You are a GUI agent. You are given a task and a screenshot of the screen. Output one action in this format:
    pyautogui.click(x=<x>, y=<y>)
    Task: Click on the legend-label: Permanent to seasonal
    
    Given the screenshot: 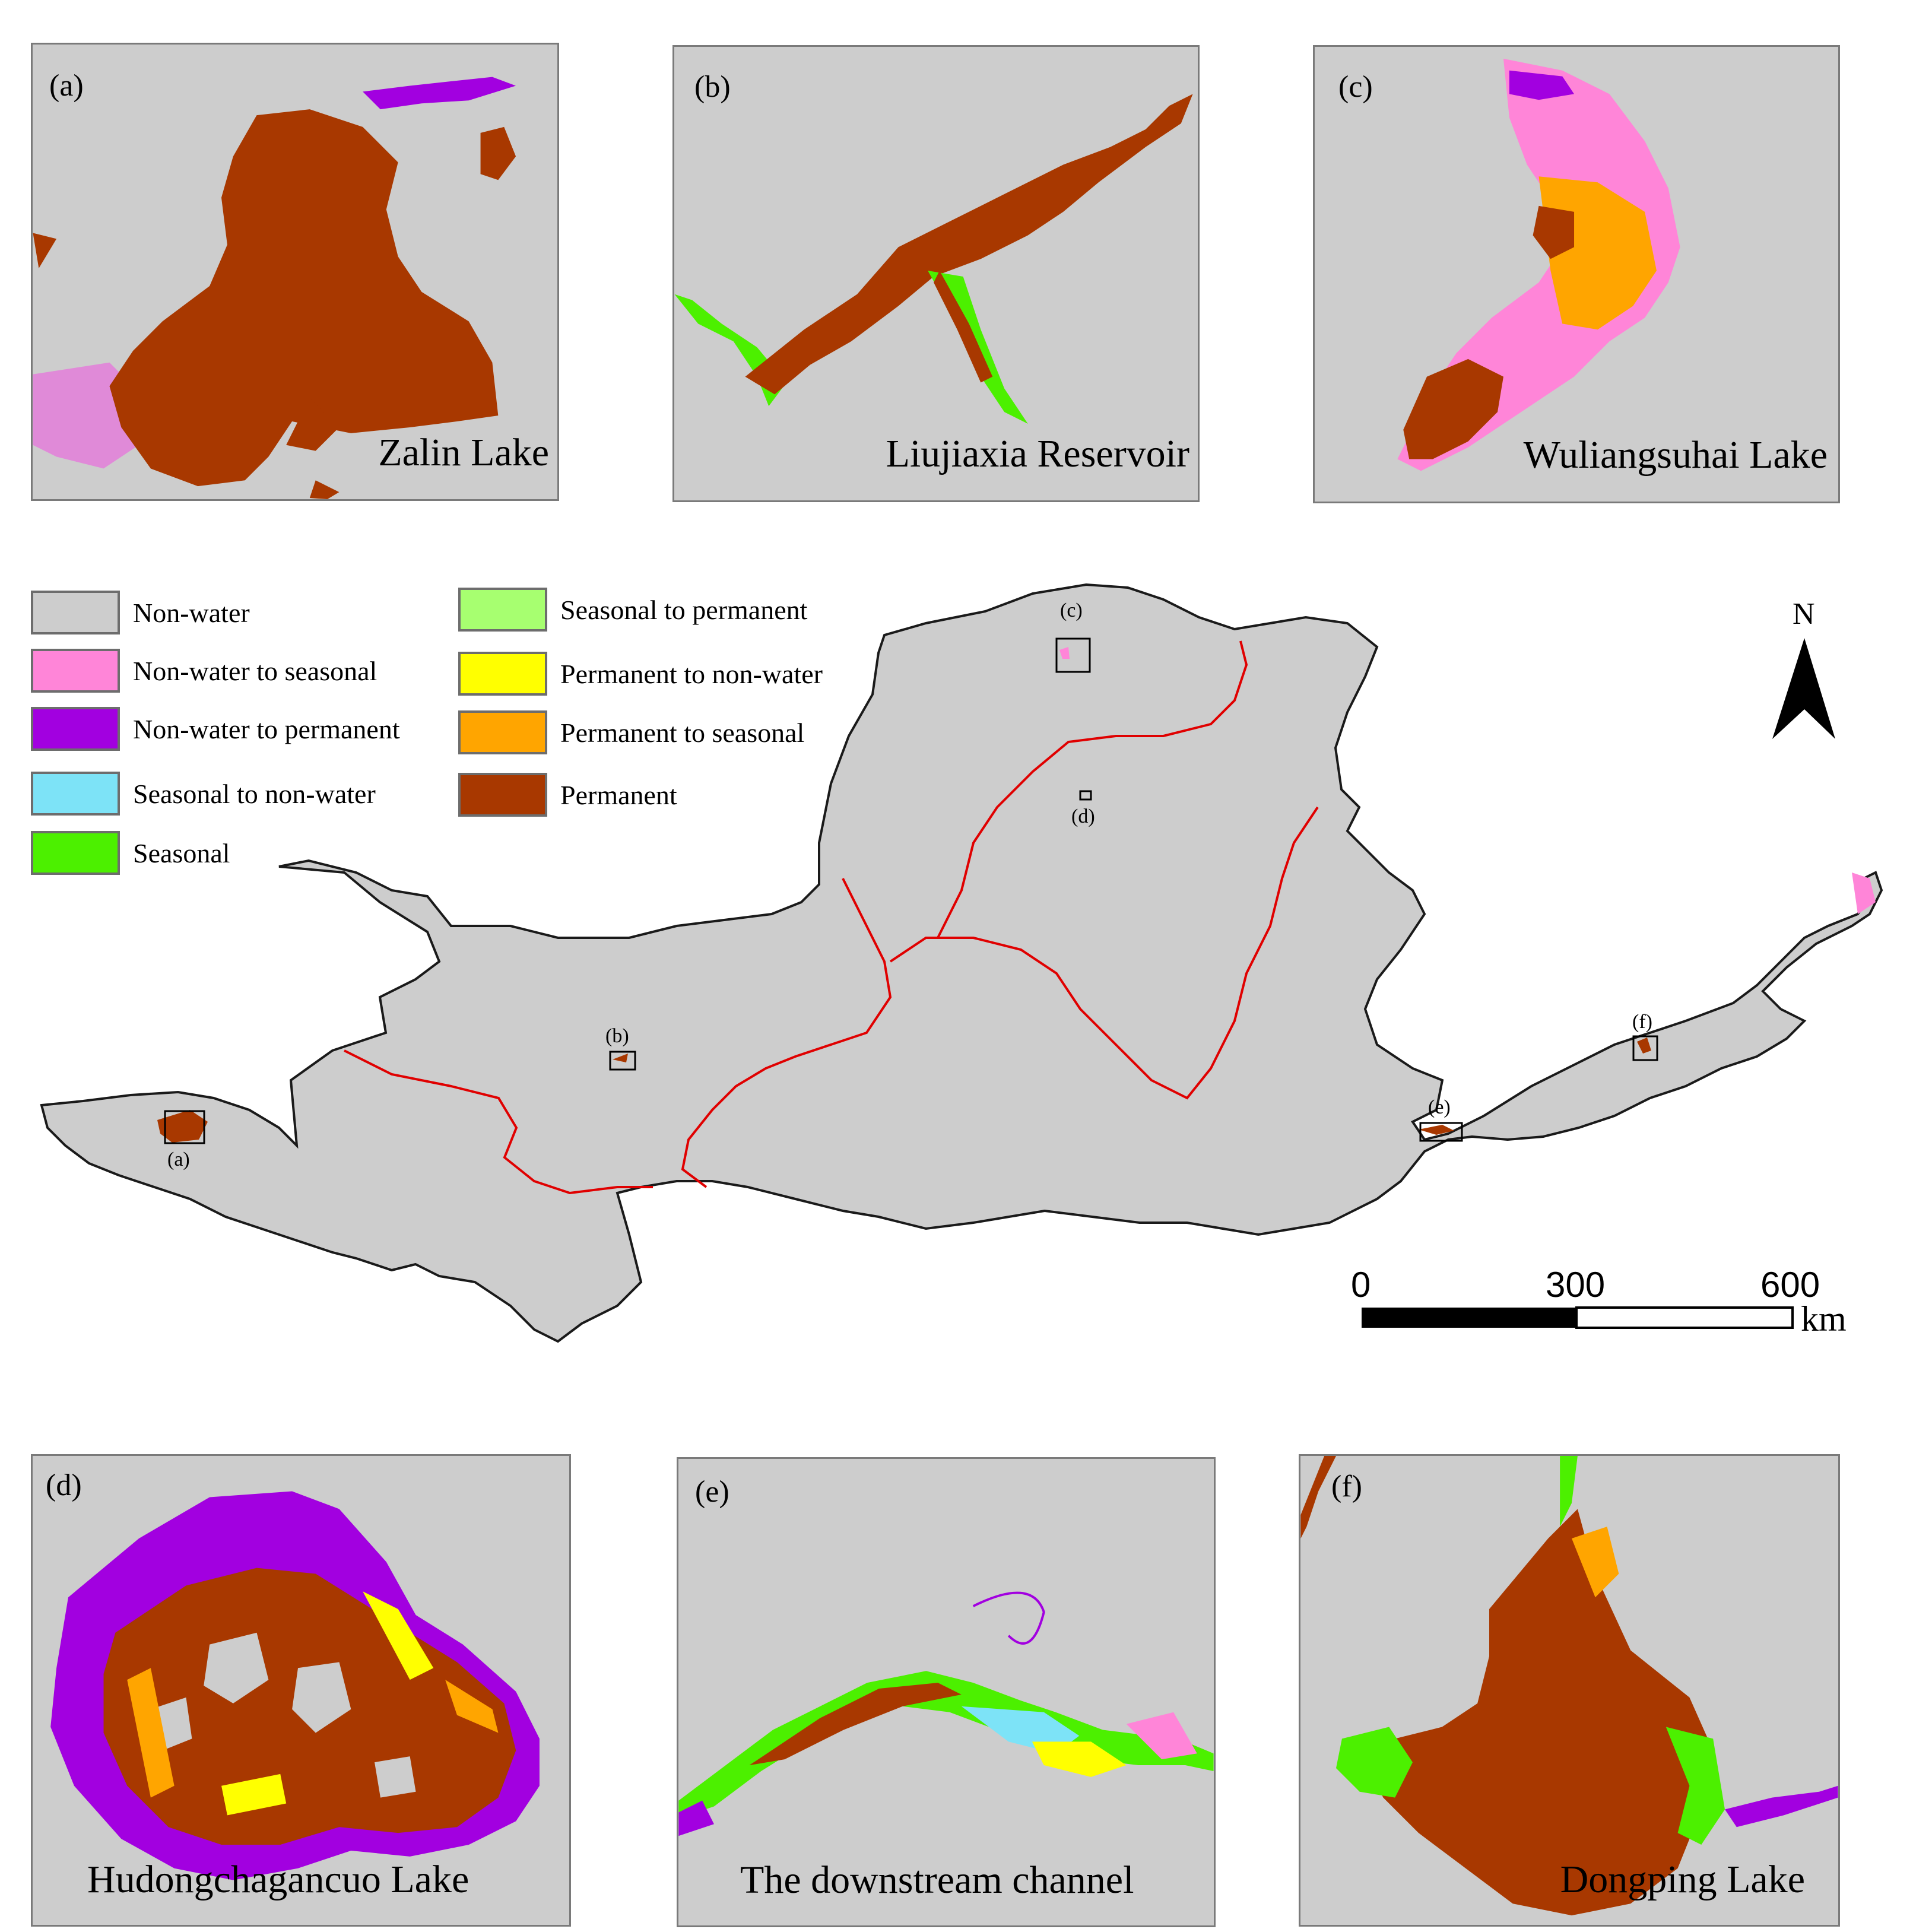 What is the action you would take?
    pyautogui.click(x=682, y=732)
    